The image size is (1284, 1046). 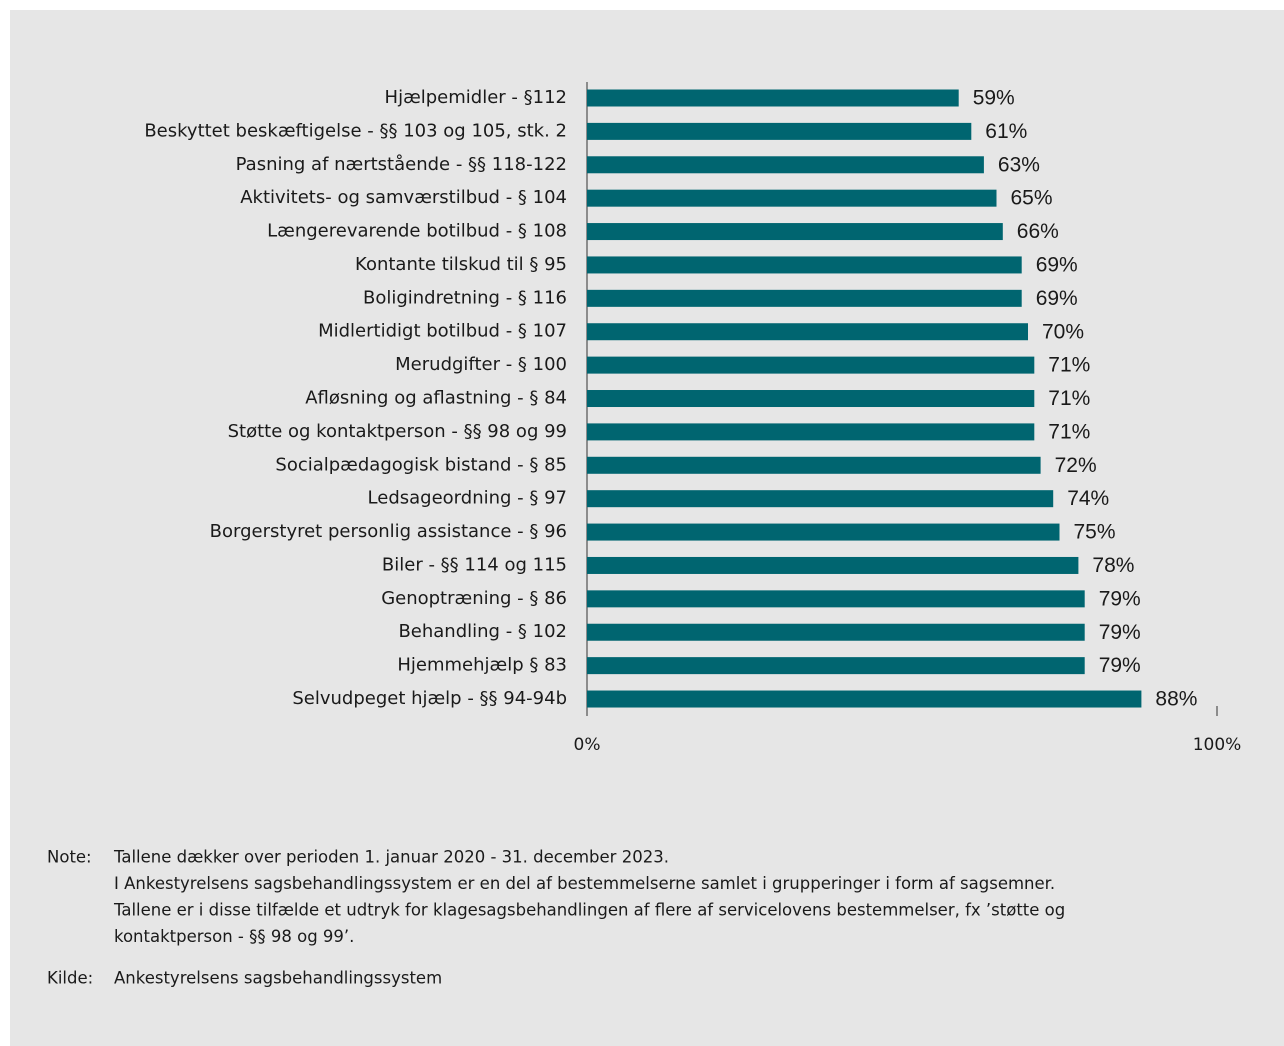 I want to click on category-label: Boligindretning - § 116, so click(x=465, y=297).